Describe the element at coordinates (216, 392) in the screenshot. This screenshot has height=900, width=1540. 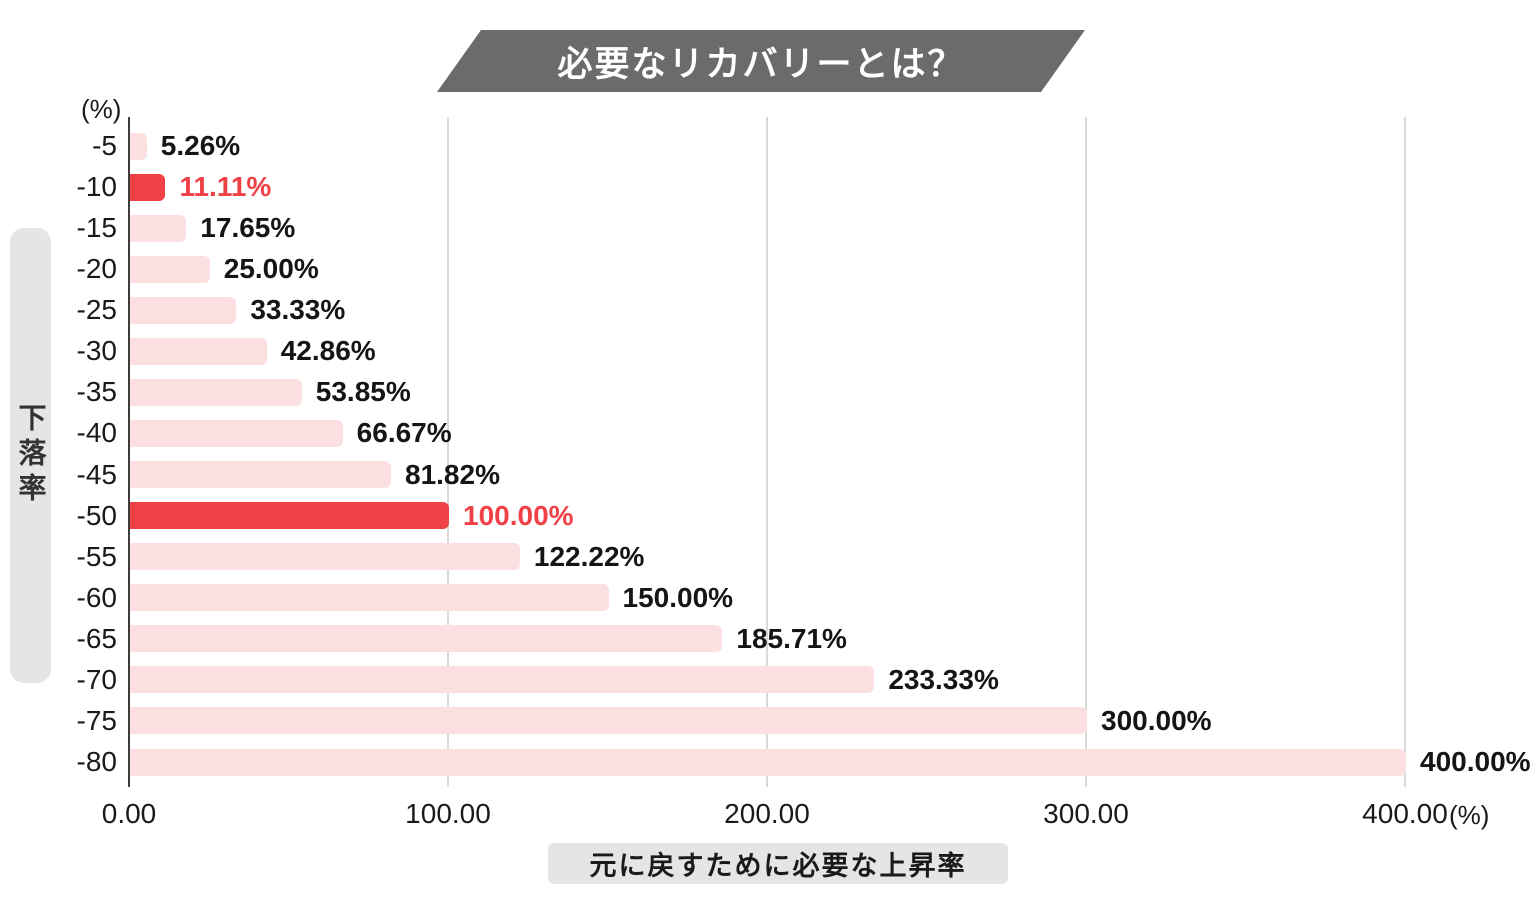
I see `bar--35` at that location.